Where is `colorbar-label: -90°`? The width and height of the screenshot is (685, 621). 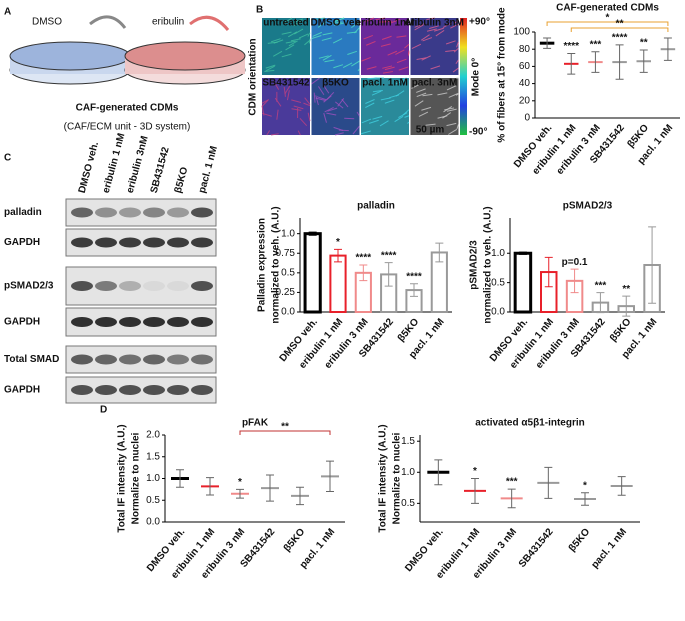
colorbar-label: -90° is located at coordinates (478, 132).